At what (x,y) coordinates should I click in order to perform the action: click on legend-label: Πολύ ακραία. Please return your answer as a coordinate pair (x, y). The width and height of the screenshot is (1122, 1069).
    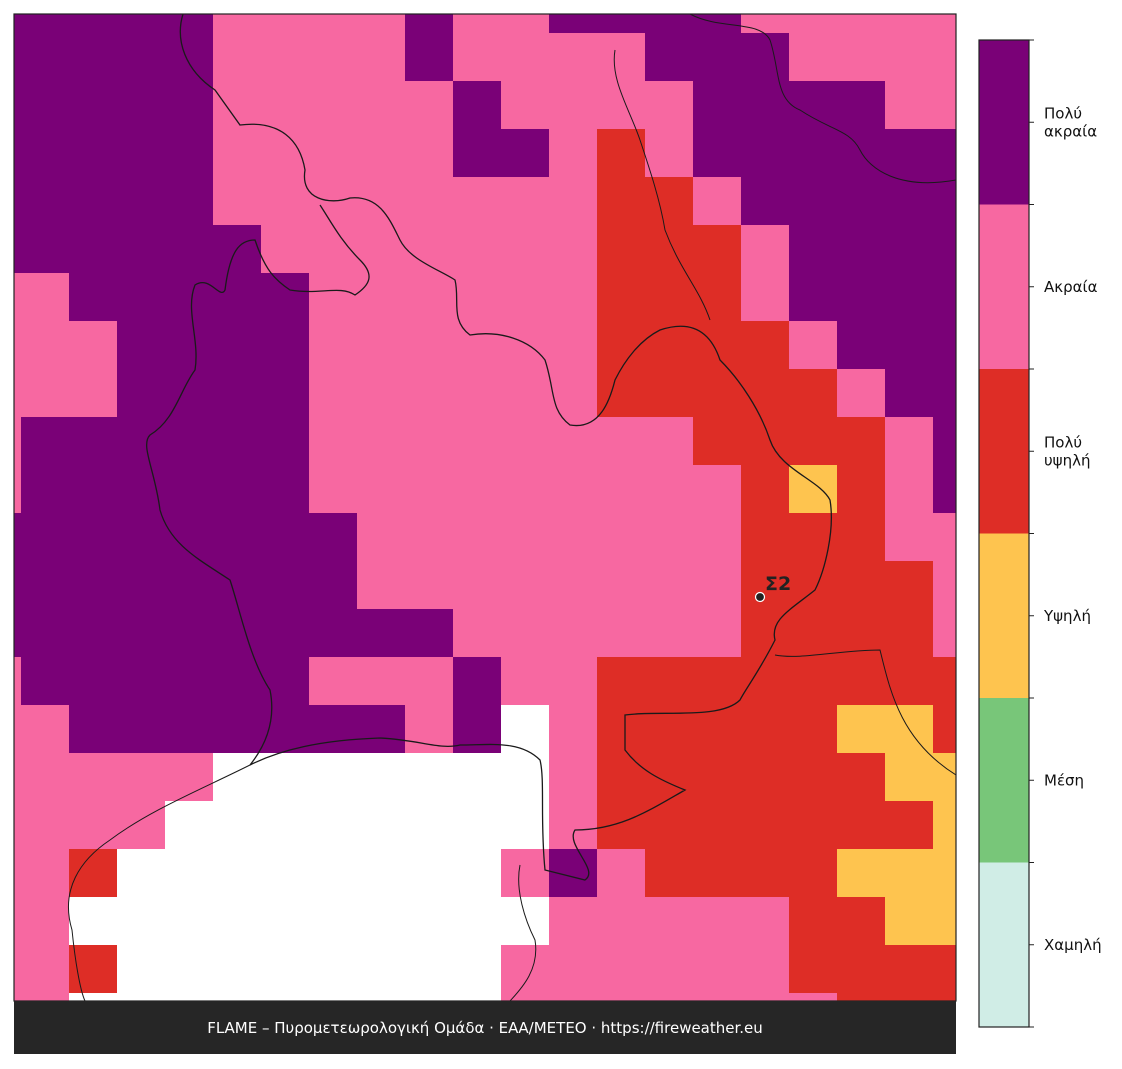
    Looking at the image, I should click on (1070, 122).